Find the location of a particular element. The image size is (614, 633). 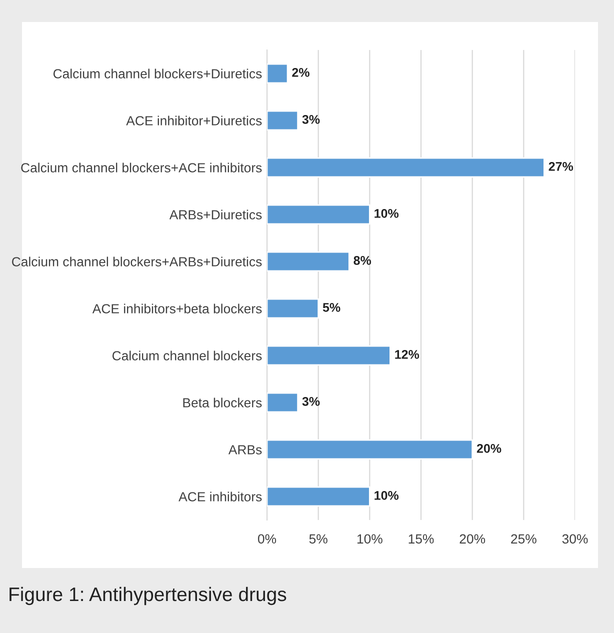

y-tick-label: ARBs is located at coordinates (245, 449).